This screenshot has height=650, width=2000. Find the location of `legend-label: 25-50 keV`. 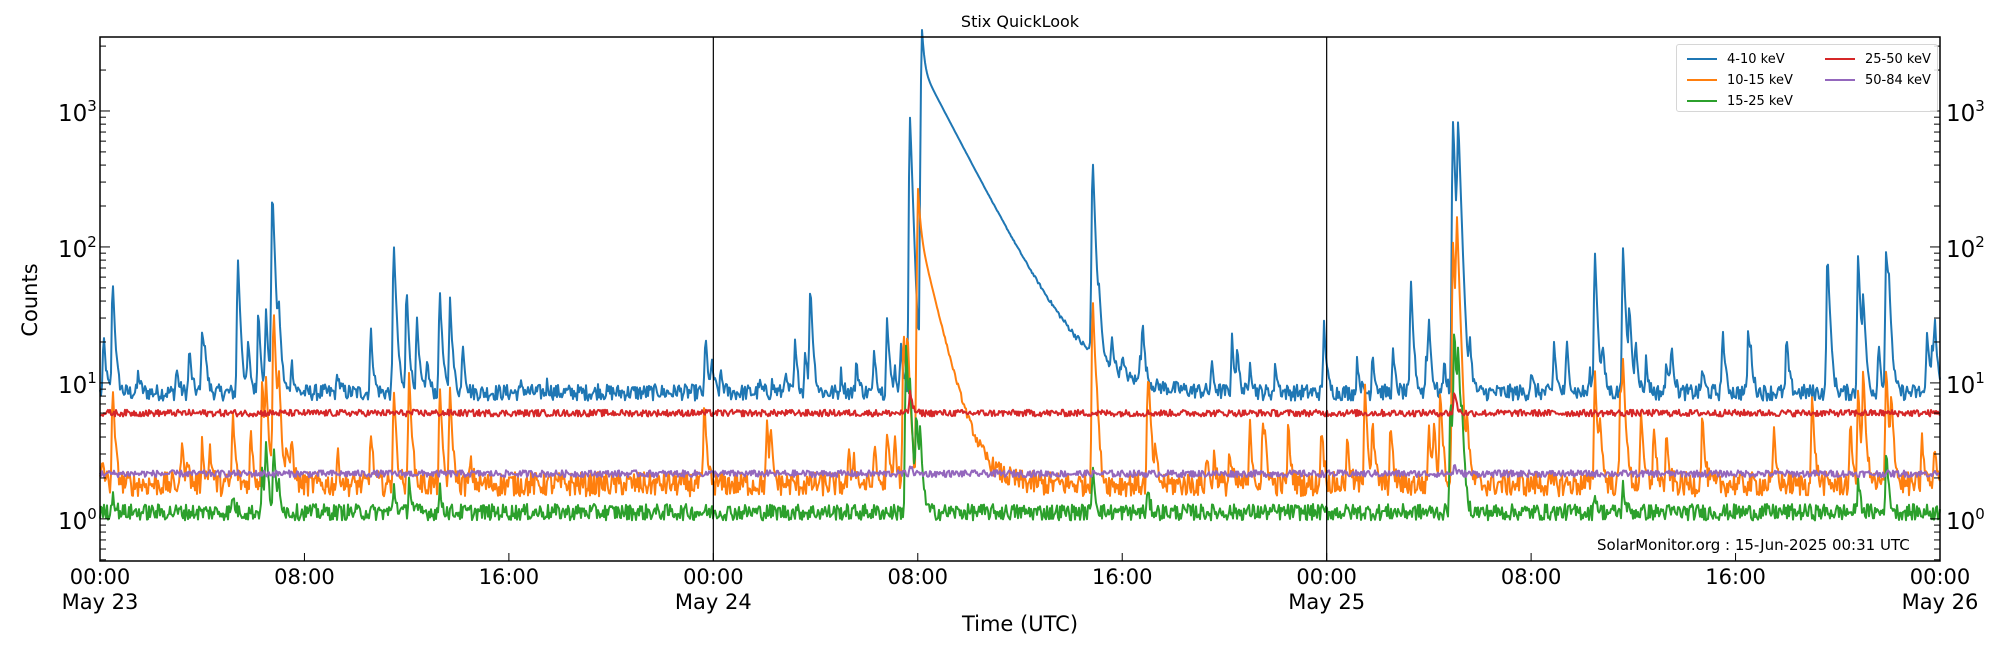

legend-label: 25-50 keV is located at coordinates (1898, 59).